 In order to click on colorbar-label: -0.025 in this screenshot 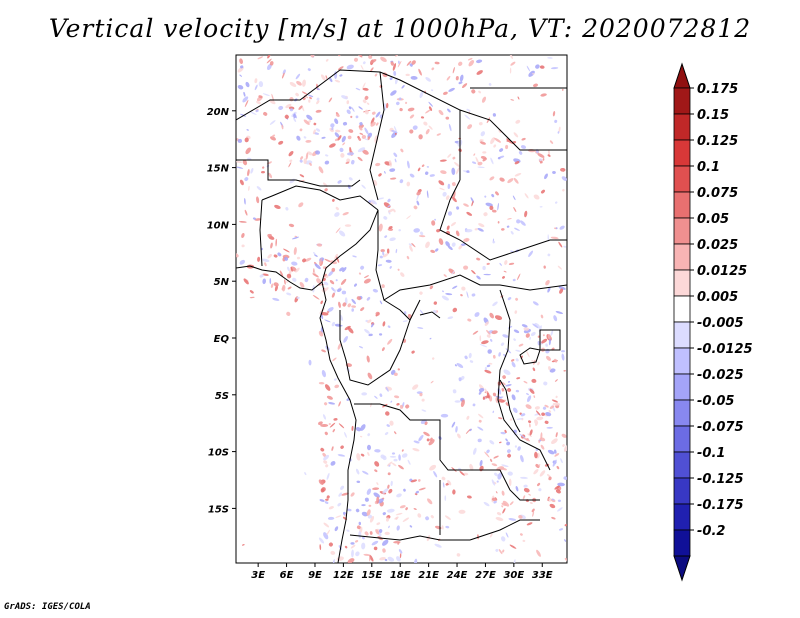, I will do `click(720, 375)`.